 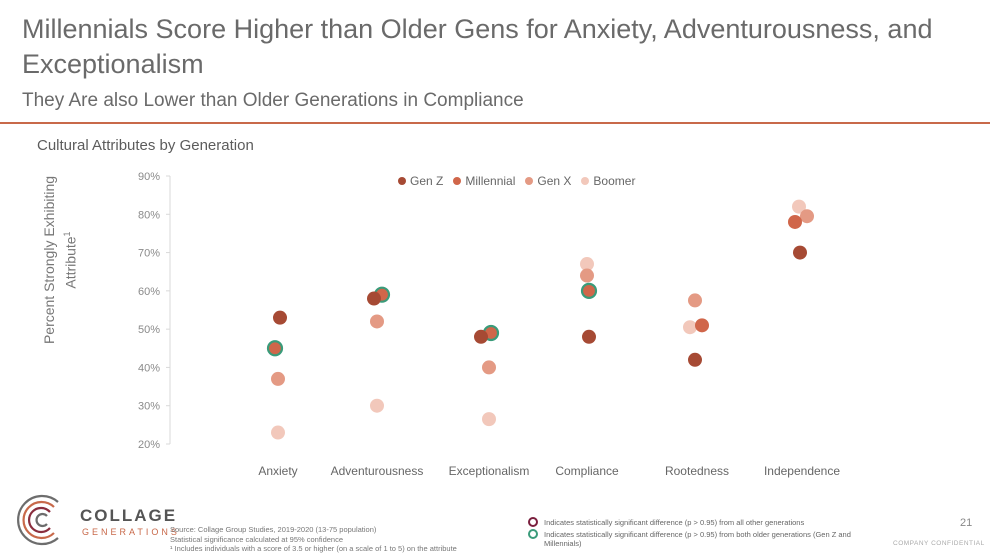 I want to click on confidential-label: COMPANY CONFIDENTIAL, so click(x=939, y=543).